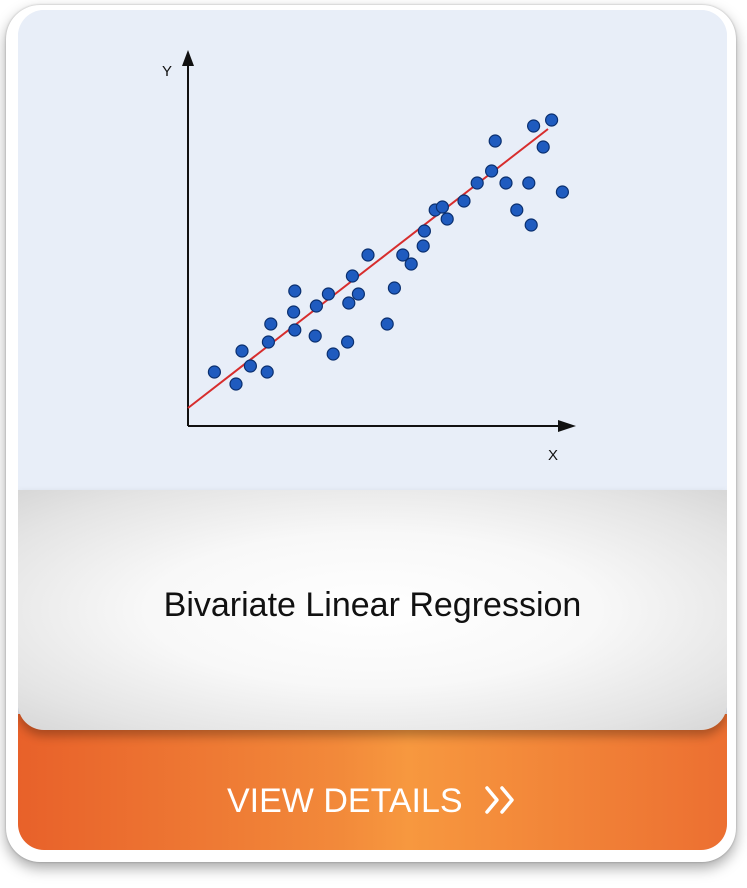 The image size is (747, 888). Describe the element at coordinates (567, 426) in the screenshot. I see `x-axis-arrow-icon` at that location.